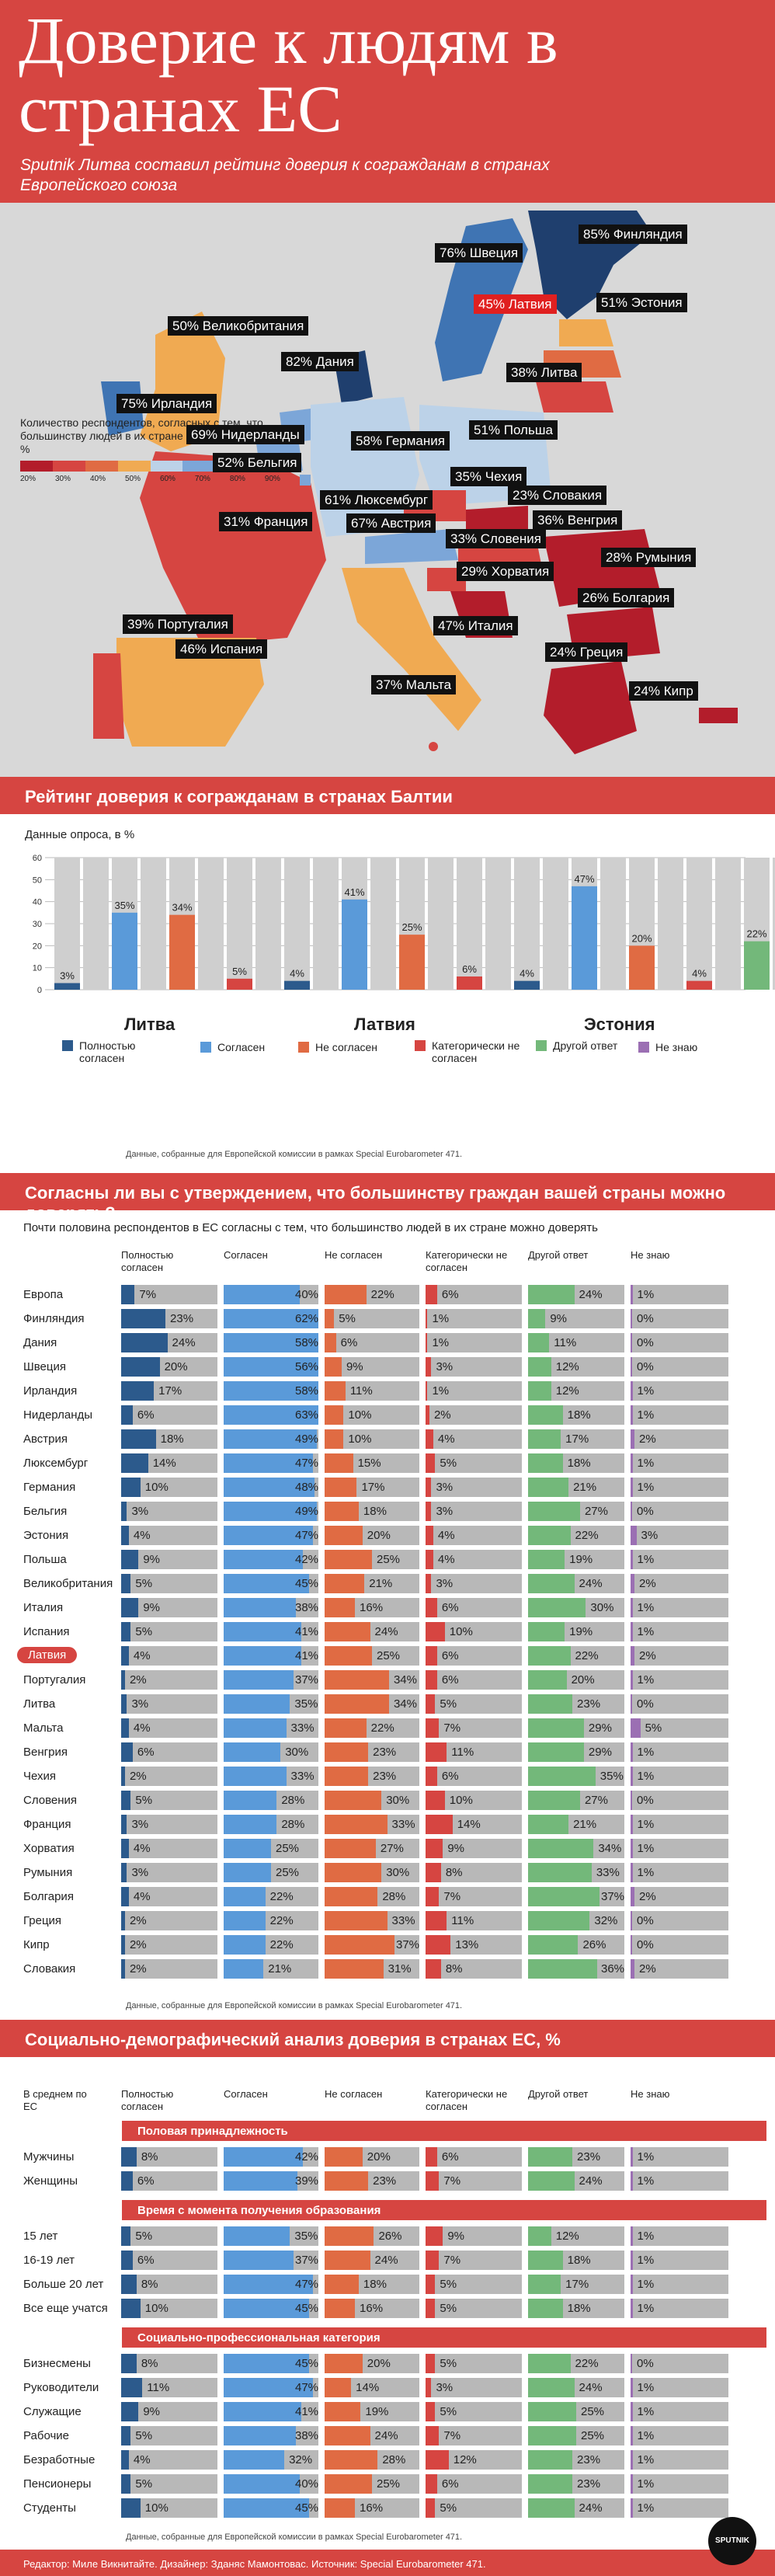 The image size is (775, 2576). What do you see at coordinates (288, 1873) in the screenshot?
I see `cell-value: 25%` at bounding box center [288, 1873].